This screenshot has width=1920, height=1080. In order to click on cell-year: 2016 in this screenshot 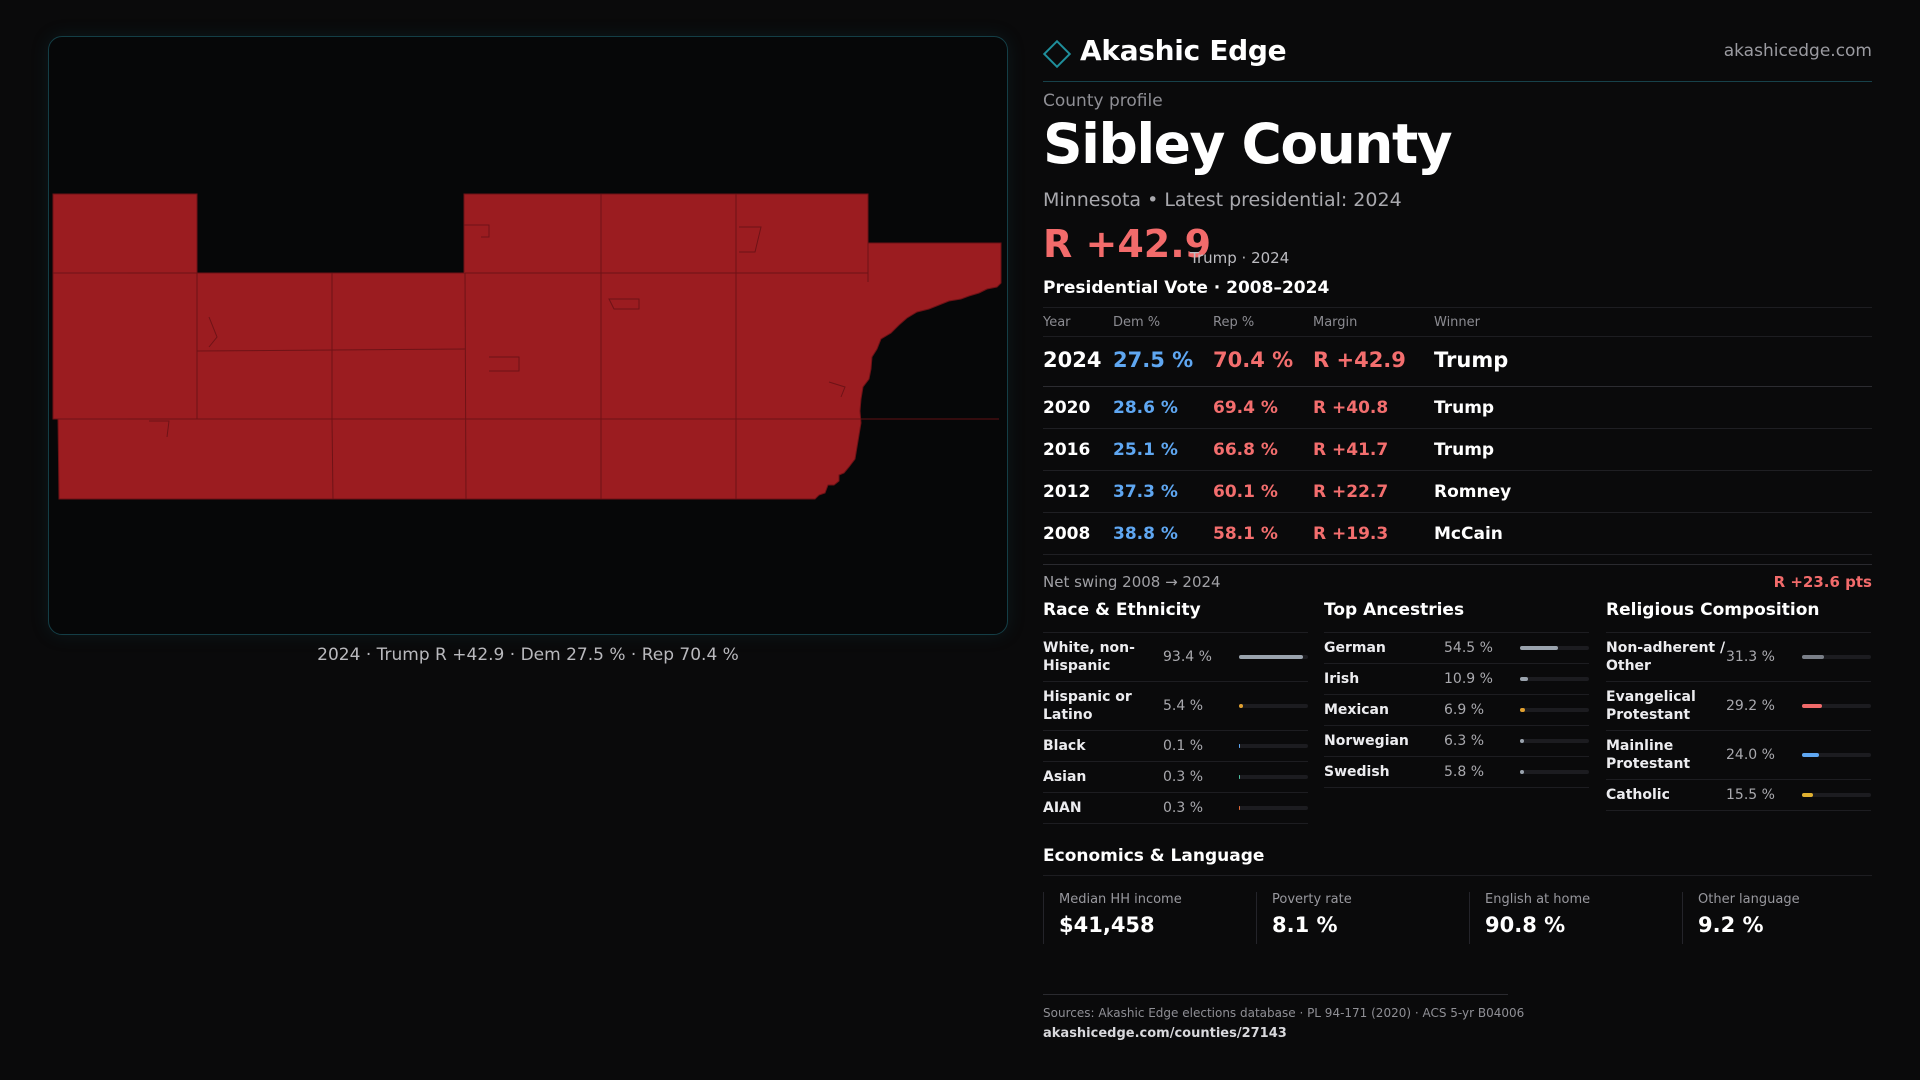, I will do `click(1067, 450)`.